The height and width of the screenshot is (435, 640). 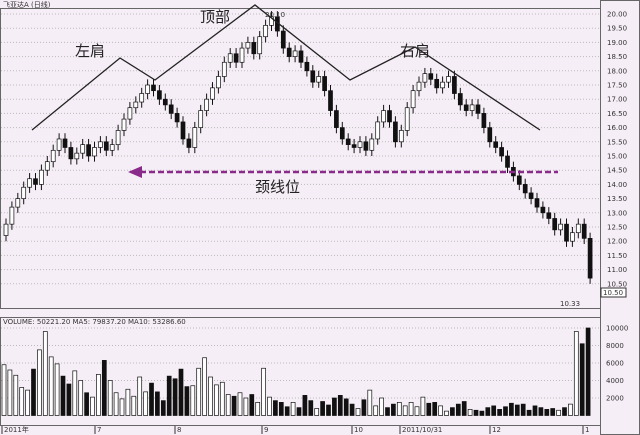 What do you see at coordinates (615, 346) in the screenshot?
I see `volume-tick-label: 8000` at bounding box center [615, 346].